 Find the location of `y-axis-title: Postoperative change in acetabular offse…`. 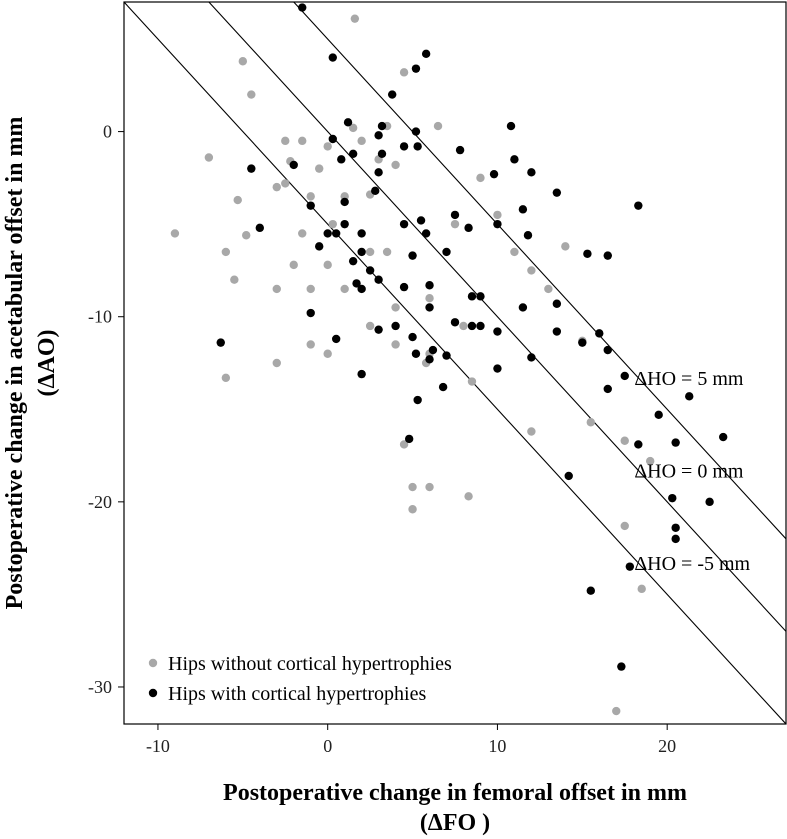

y-axis-title: Postoperative change in acetabular offse… is located at coordinates (15, 363).